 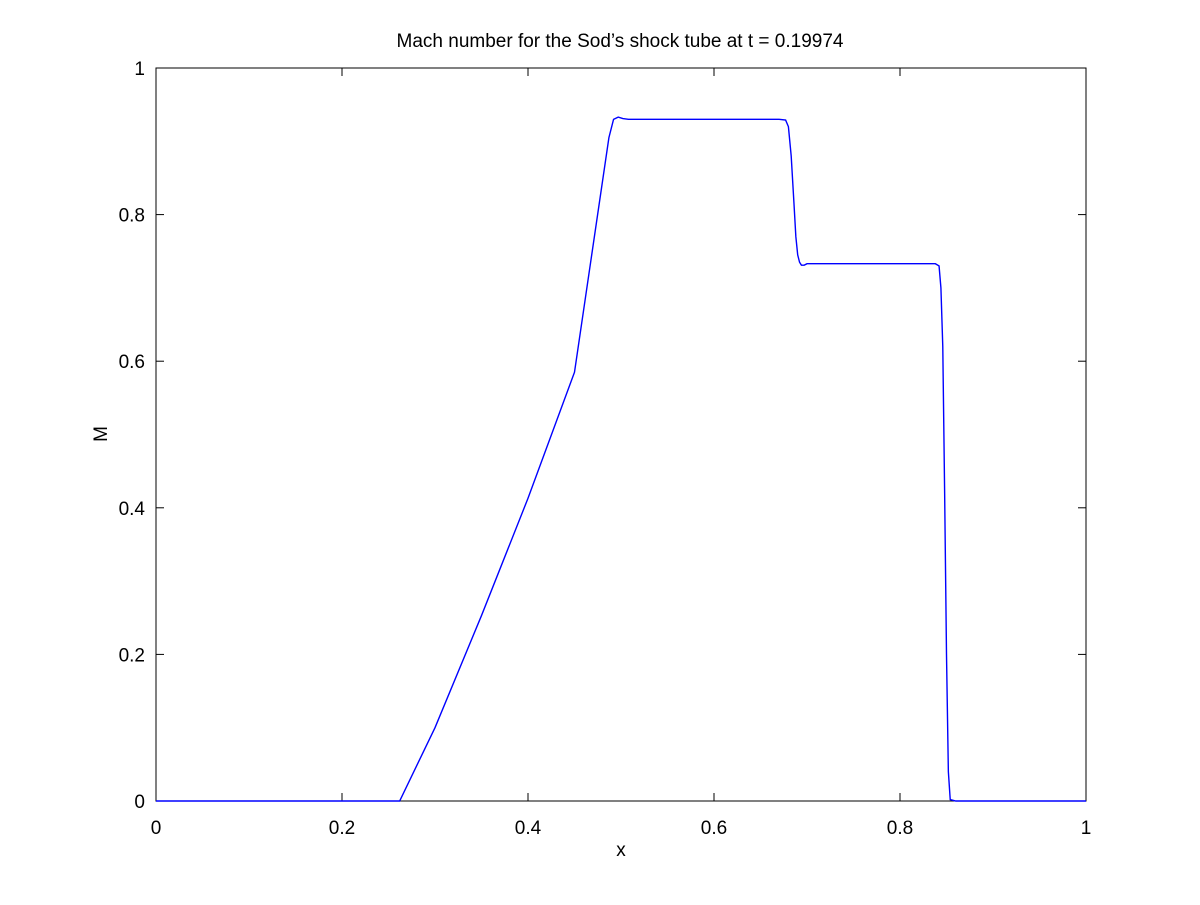 I want to click on y-tick-label: 0.4, so click(x=132, y=509).